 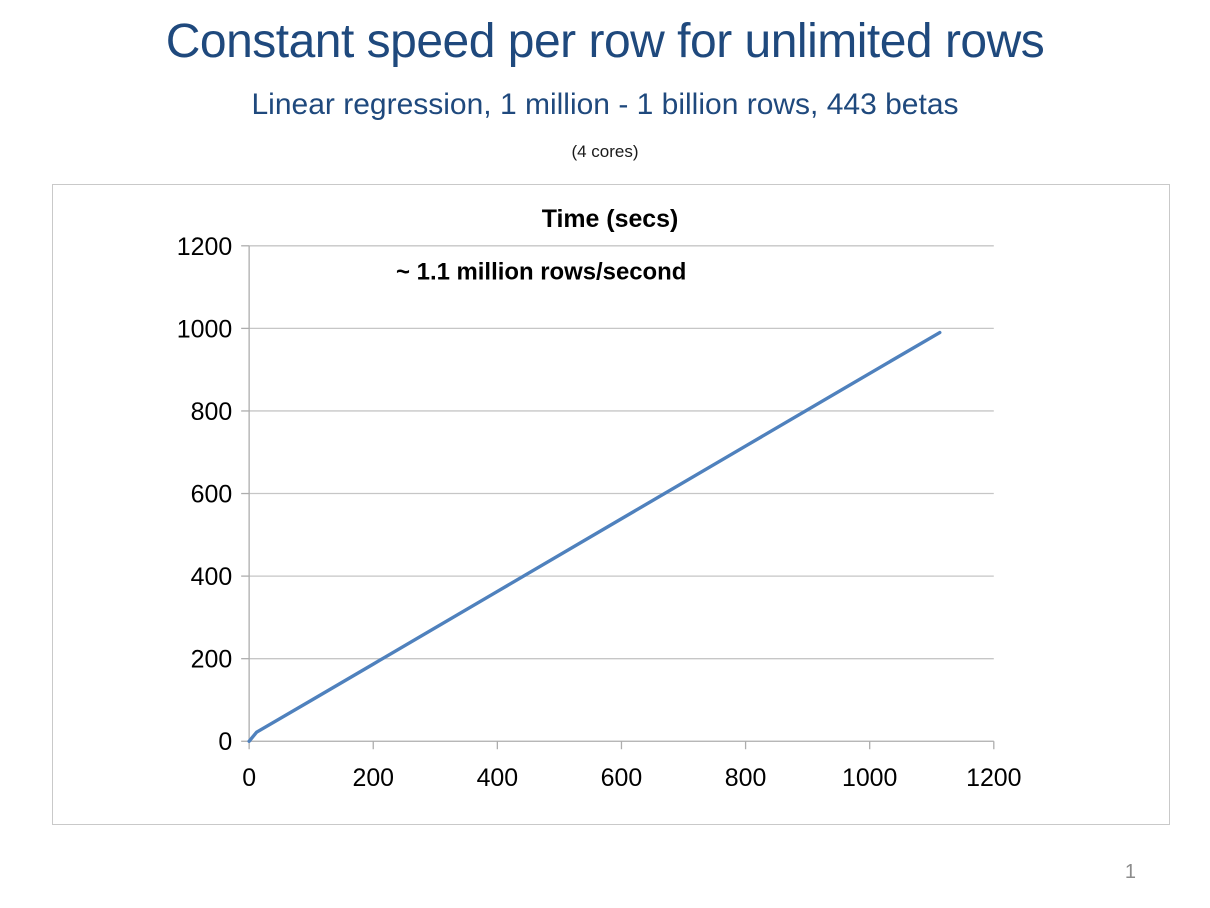 I want to click on slide-caption: (4 cores), so click(x=605, y=151).